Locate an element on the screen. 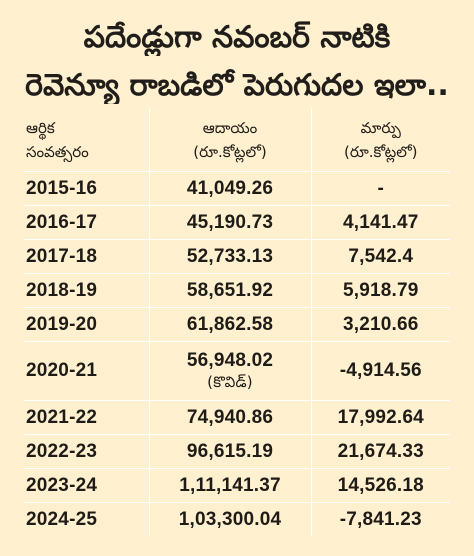 The width and height of the screenshot is (474, 556). year-cell: 2023-24 is located at coordinates (87, 485).